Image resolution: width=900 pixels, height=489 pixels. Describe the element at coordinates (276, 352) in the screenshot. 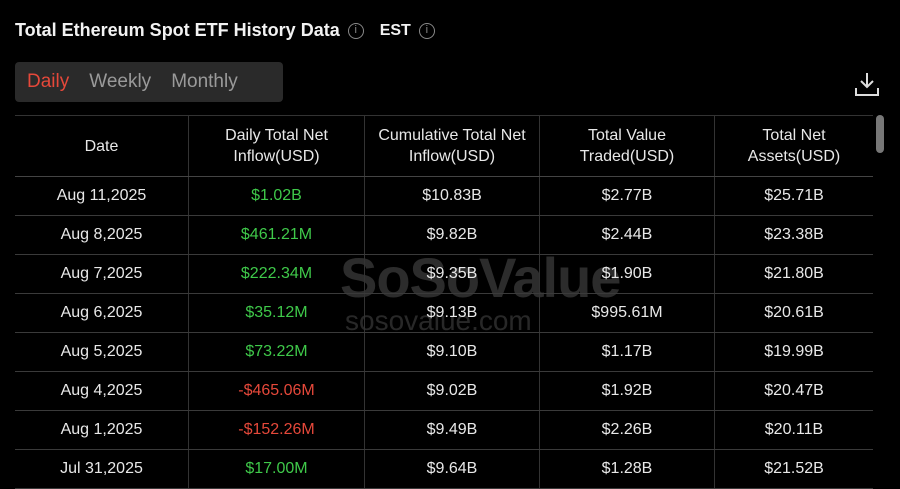

I see `daily-inflow-cell: $73.22M` at that location.